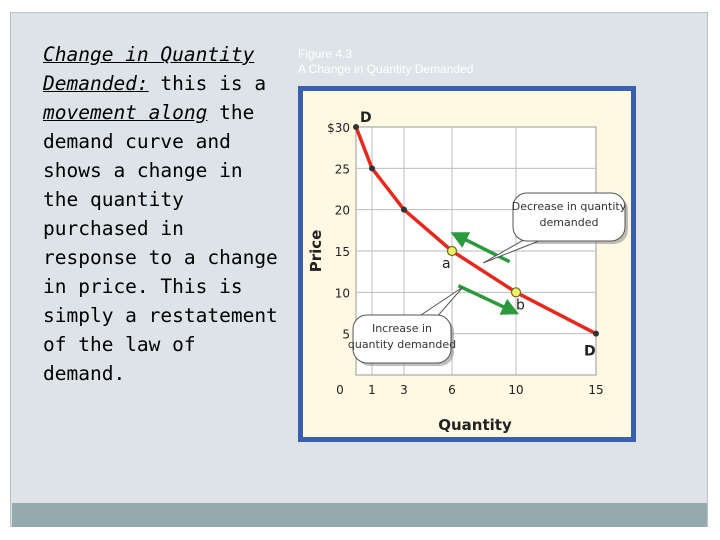  I want to click on figure-number: Figure 4.3, so click(325, 54).